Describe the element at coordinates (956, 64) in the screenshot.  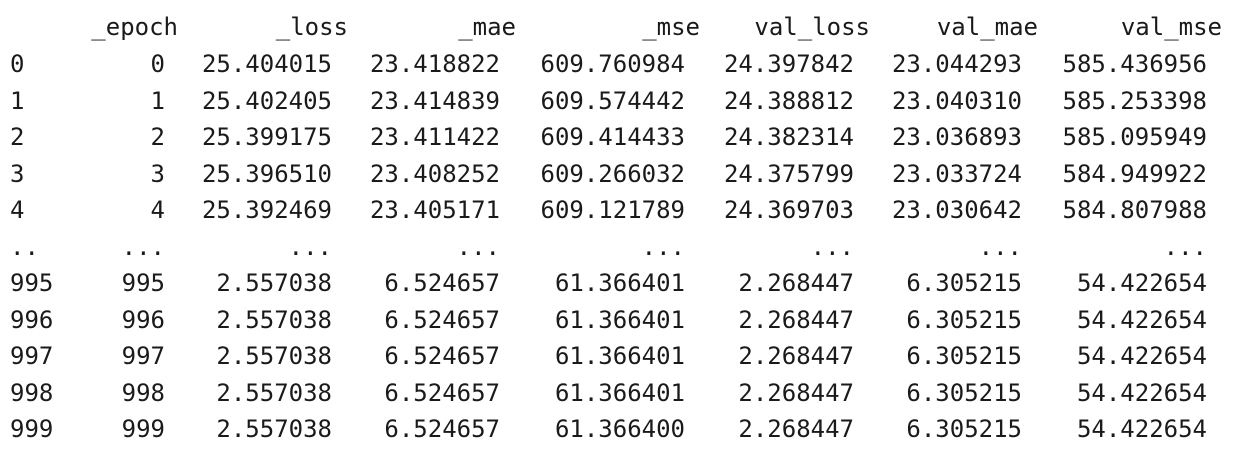
I see `table-cell: 23.044293` at that location.